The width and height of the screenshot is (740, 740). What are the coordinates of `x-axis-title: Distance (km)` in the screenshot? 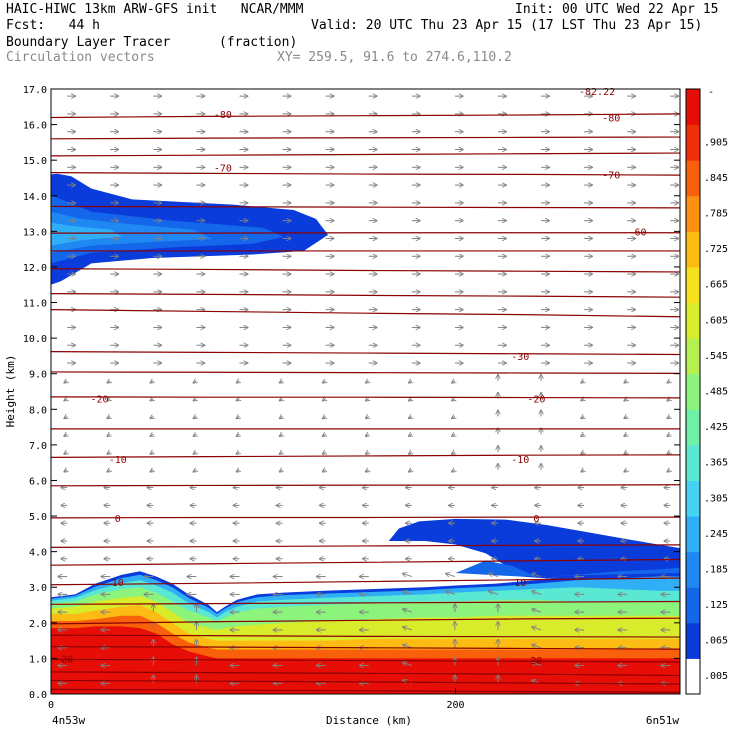 It's located at (369, 720).